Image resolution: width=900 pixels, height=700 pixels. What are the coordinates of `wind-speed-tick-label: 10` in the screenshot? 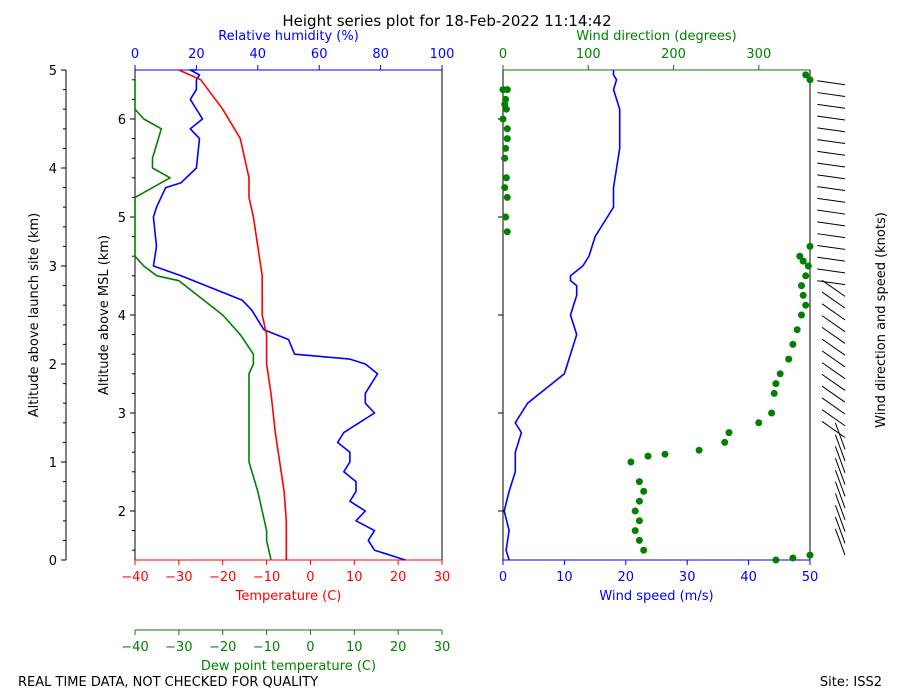 It's located at (564, 577).